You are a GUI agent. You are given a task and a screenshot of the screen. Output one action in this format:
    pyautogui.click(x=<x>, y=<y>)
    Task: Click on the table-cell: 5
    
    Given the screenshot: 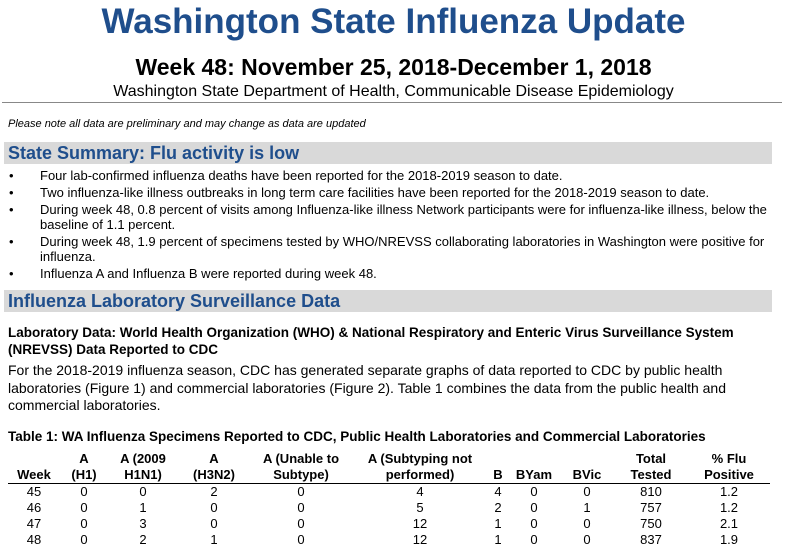 What is the action you would take?
    pyautogui.click(x=420, y=507)
    